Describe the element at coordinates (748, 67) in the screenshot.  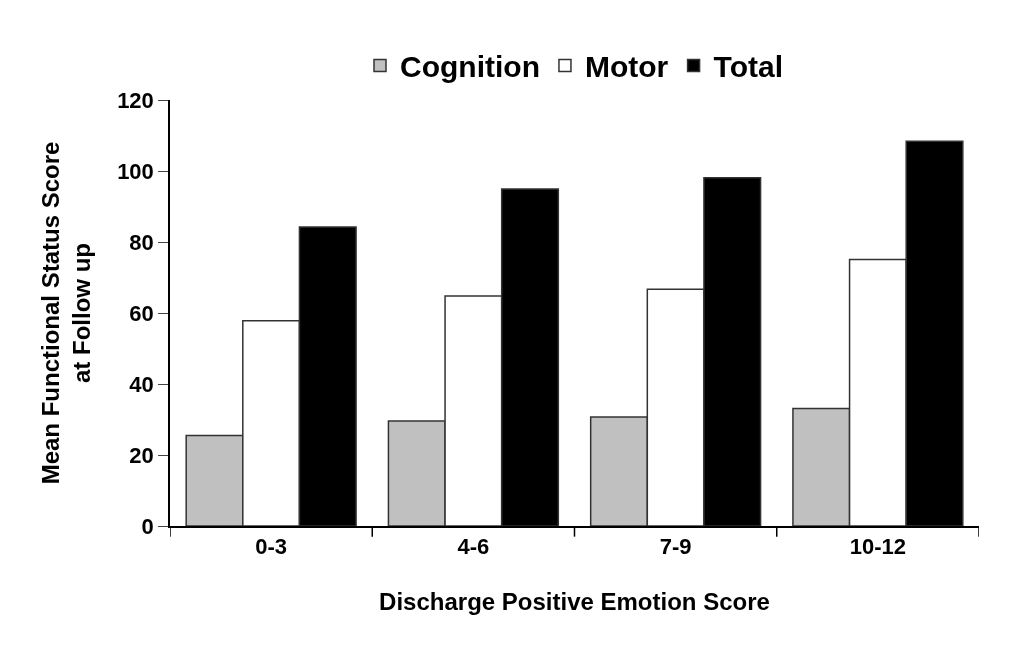
I see `legend-label: Total` at that location.